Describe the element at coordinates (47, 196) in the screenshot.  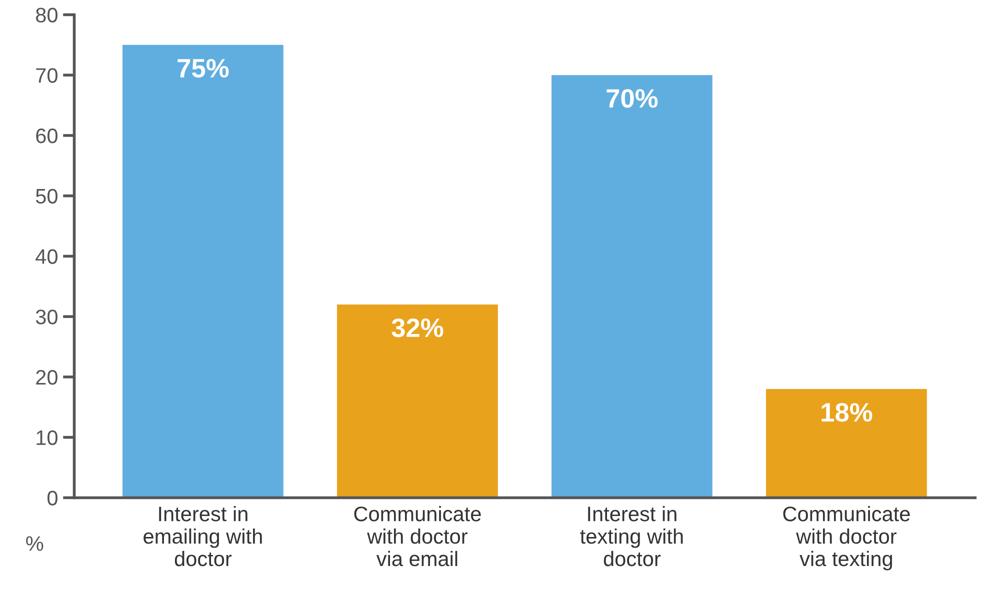
I see `y-tick-label: 50` at that location.